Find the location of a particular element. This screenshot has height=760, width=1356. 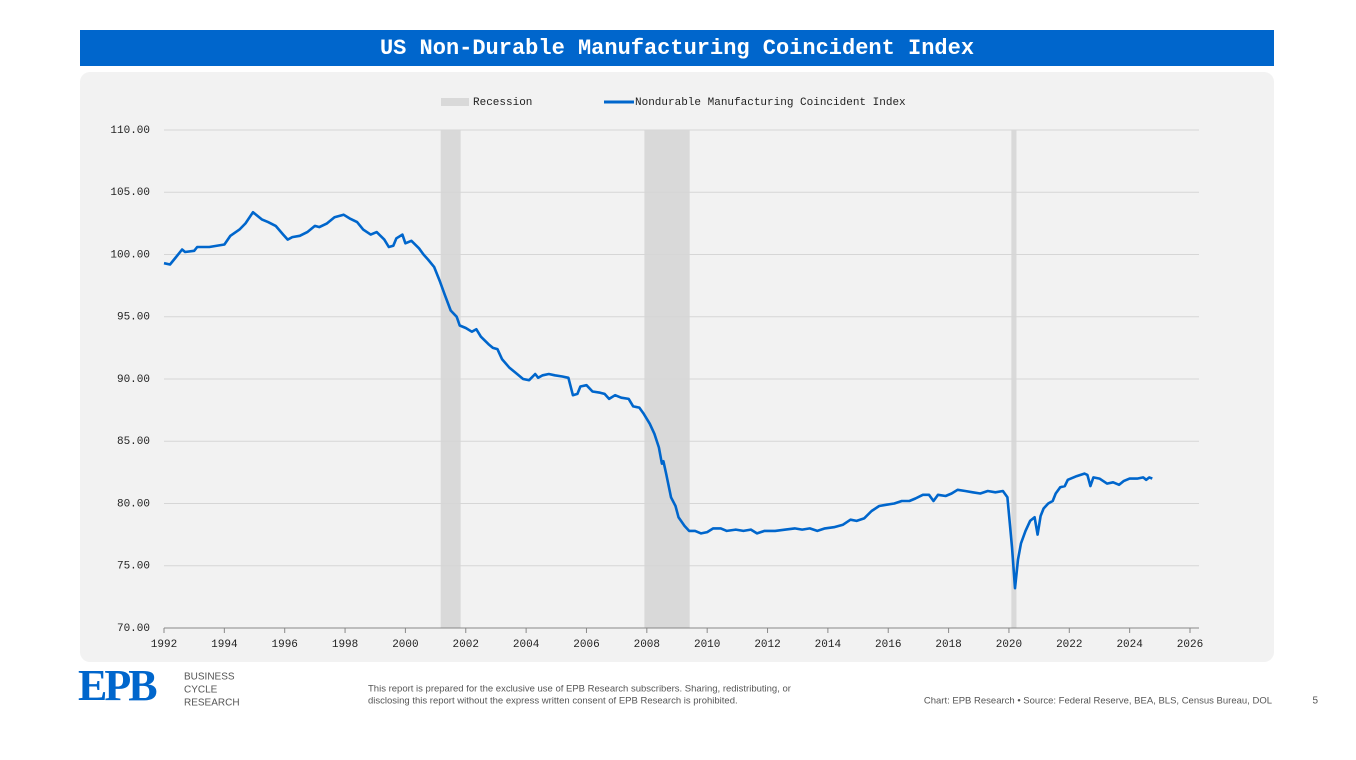

x-tick-label: 2016 is located at coordinates (888, 645).